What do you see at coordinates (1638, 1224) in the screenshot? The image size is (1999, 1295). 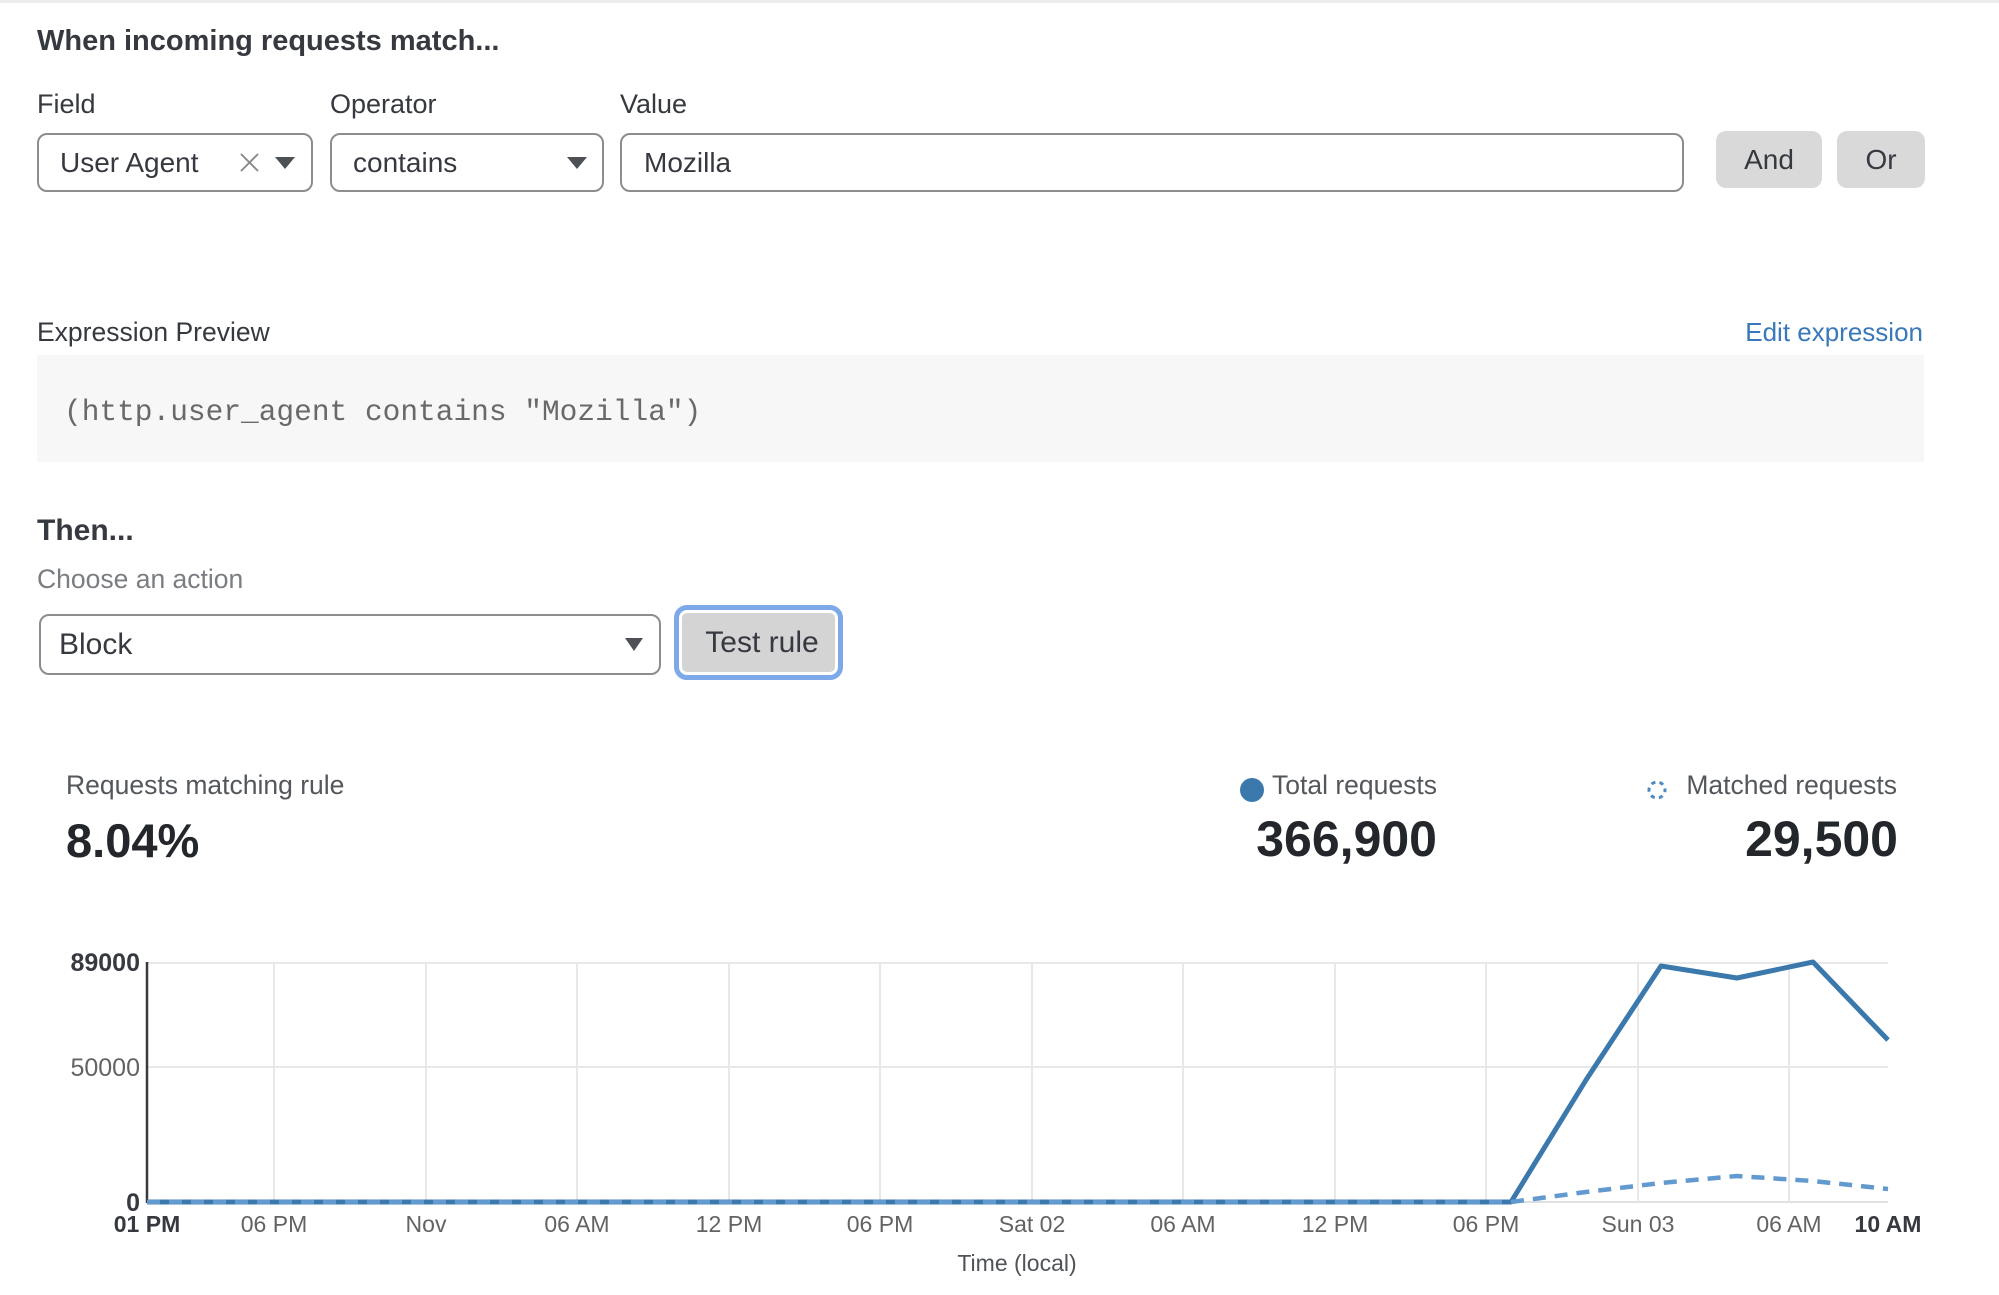 I see `svg-text: Sun 03` at bounding box center [1638, 1224].